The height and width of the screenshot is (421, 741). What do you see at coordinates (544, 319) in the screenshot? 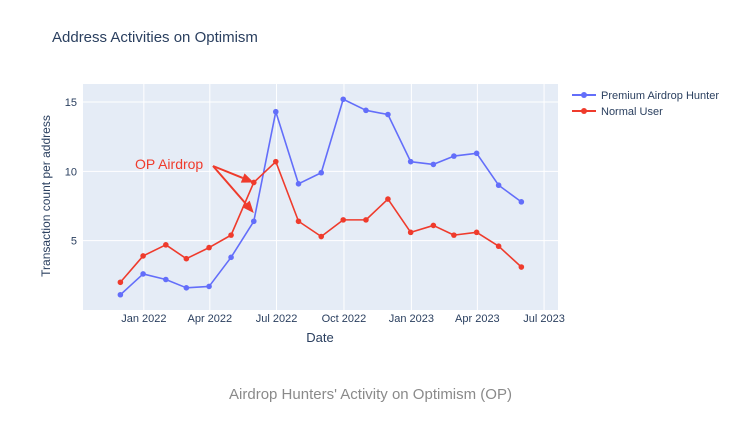
I see `x-tick-label: Jul 2023` at bounding box center [544, 319].